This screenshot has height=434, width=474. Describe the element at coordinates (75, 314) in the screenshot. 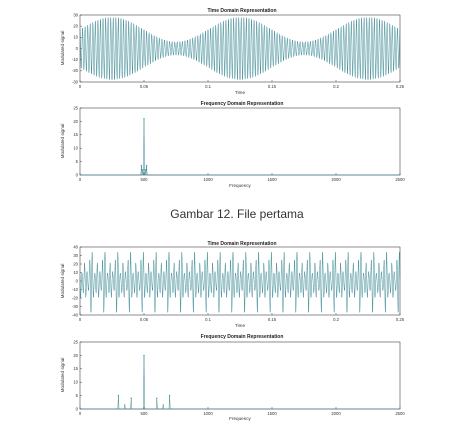

I see `y-tick-label: -40` at that location.